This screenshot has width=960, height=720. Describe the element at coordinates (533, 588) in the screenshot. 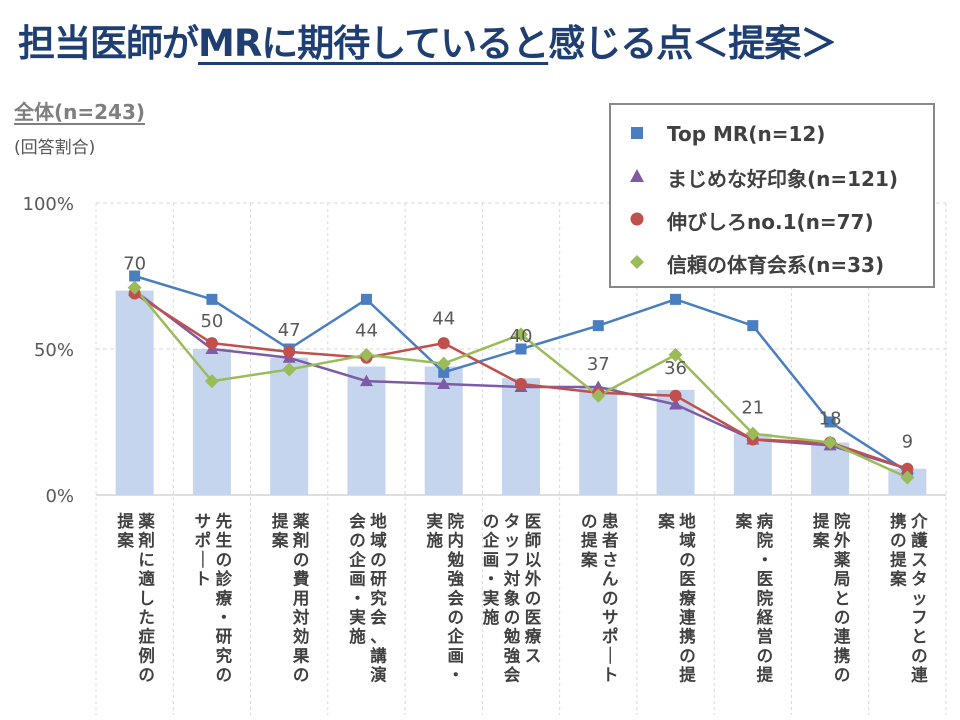

I see `category-label: 医師以外の医療ス` at that location.